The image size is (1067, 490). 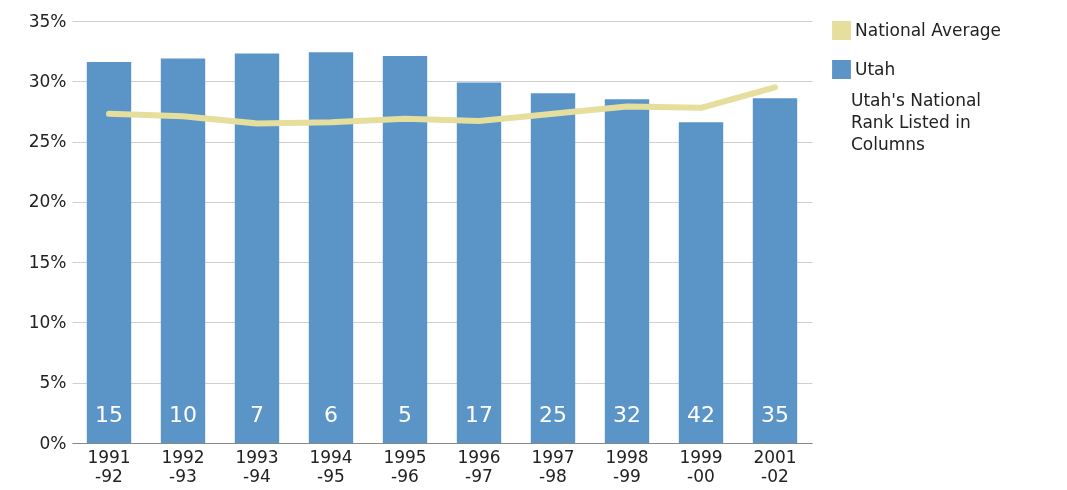 I want to click on annotation: 42, so click(x=701, y=414).